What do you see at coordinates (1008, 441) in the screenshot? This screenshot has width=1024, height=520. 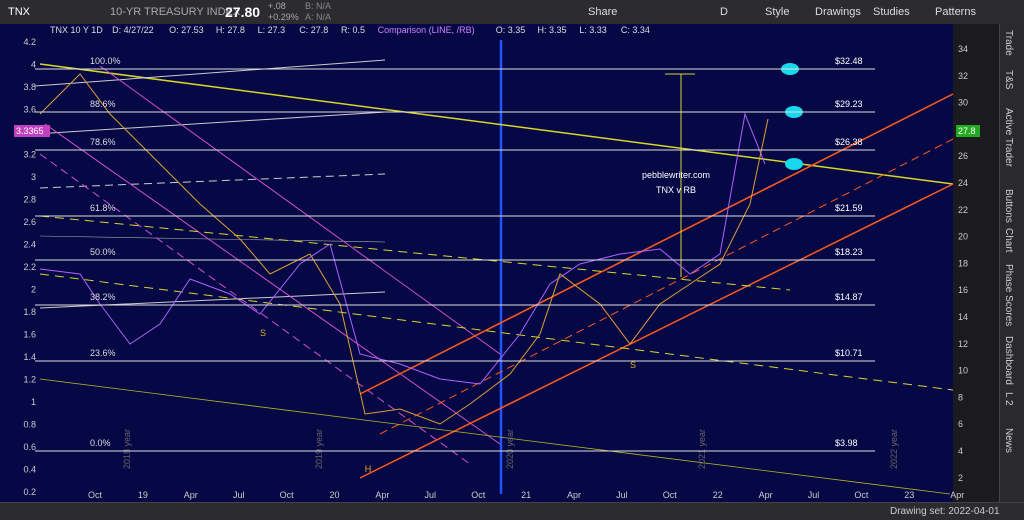 I see `sidebar-tab: News` at bounding box center [1008, 441].